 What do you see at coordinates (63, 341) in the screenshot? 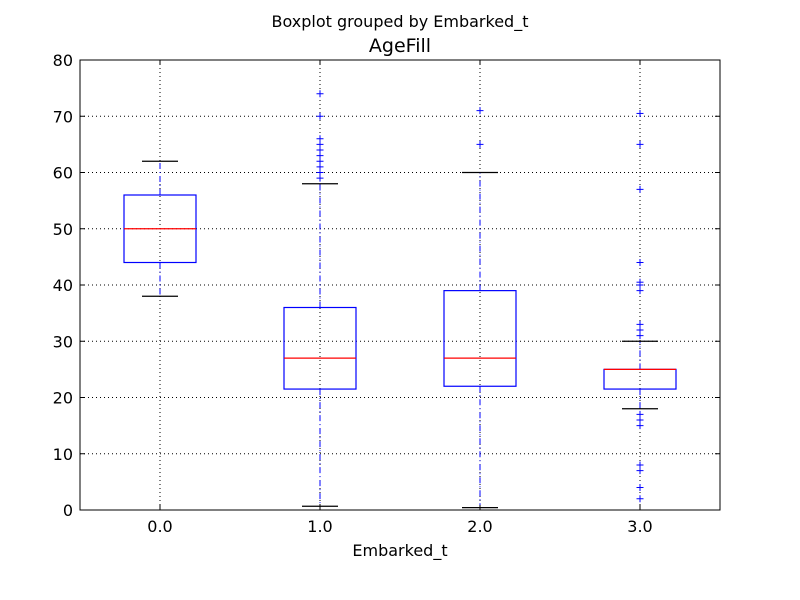
I see `y-tick-label: 30` at bounding box center [63, 341].